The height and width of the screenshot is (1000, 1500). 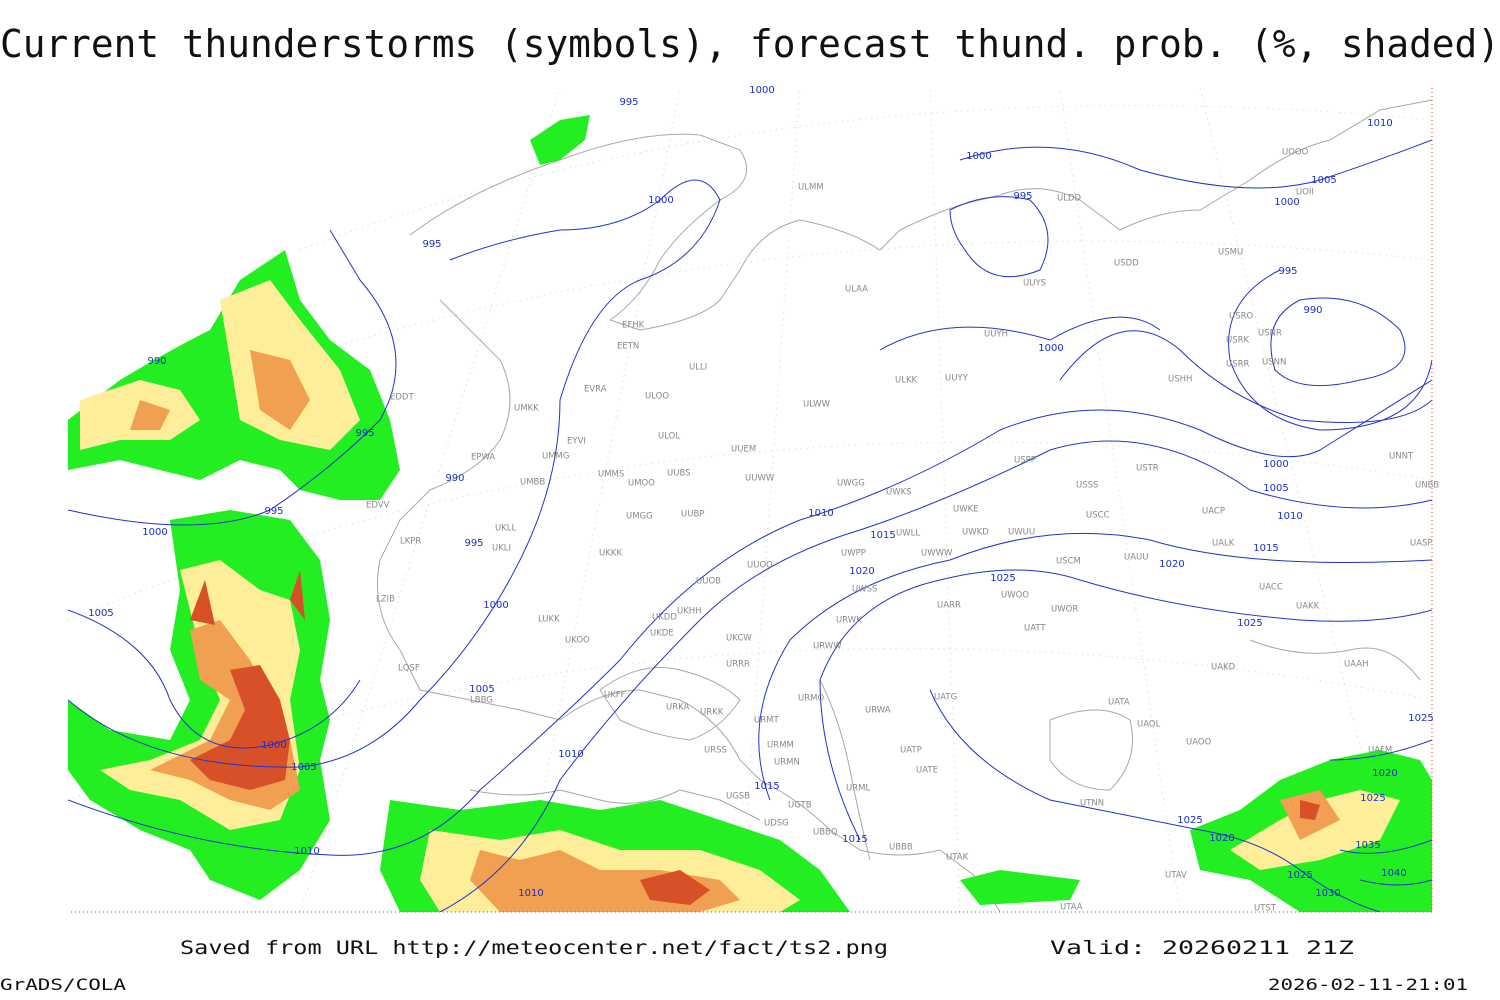 What do you see at coordinates (851, 484) in the screenshot?
I see `station-label: UWGG` at bounding box center [851, 484].